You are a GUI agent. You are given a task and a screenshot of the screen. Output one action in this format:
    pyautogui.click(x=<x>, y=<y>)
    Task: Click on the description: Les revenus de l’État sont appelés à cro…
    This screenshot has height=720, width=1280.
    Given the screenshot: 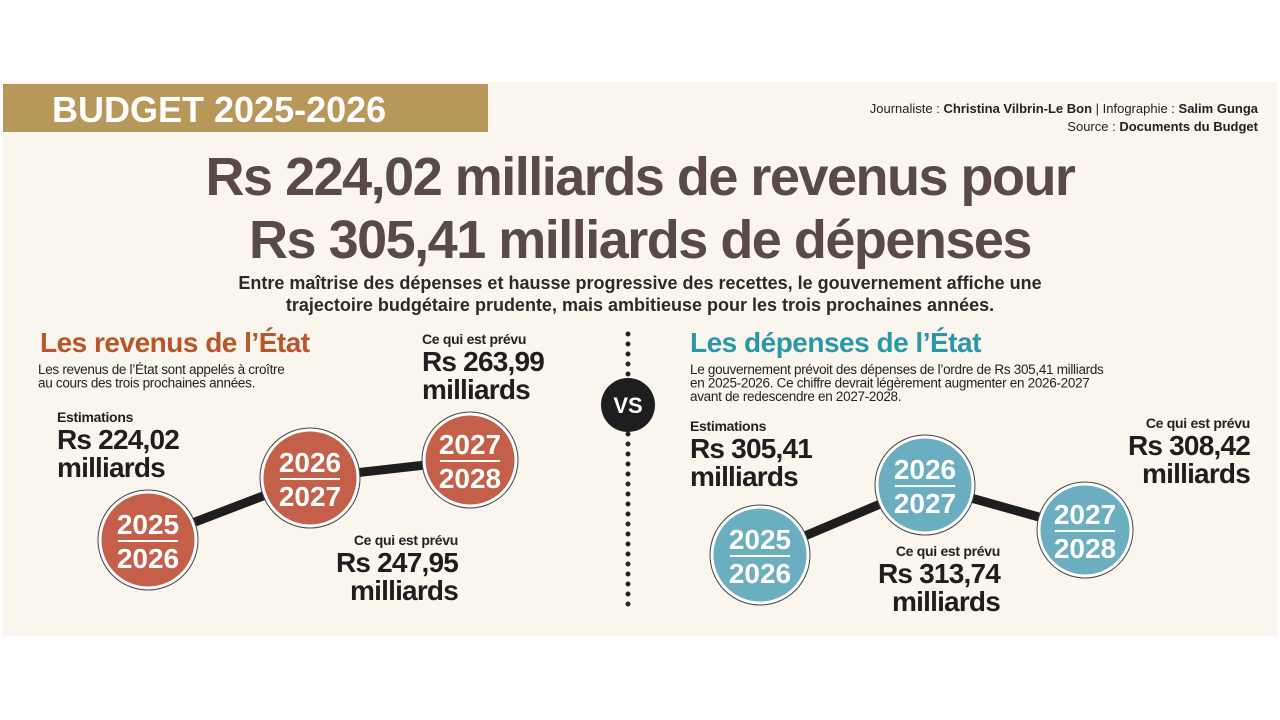 What is the action you would take?
    pyautogui.click(x=161, y=369)
    